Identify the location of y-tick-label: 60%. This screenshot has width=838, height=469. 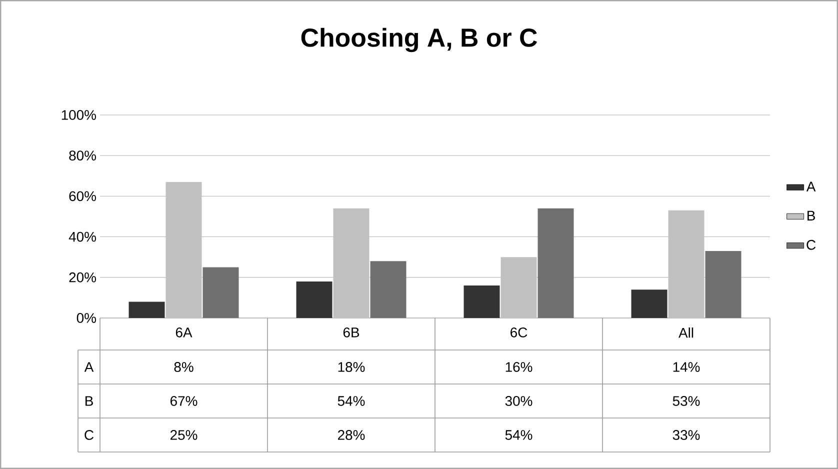
(82, 196).